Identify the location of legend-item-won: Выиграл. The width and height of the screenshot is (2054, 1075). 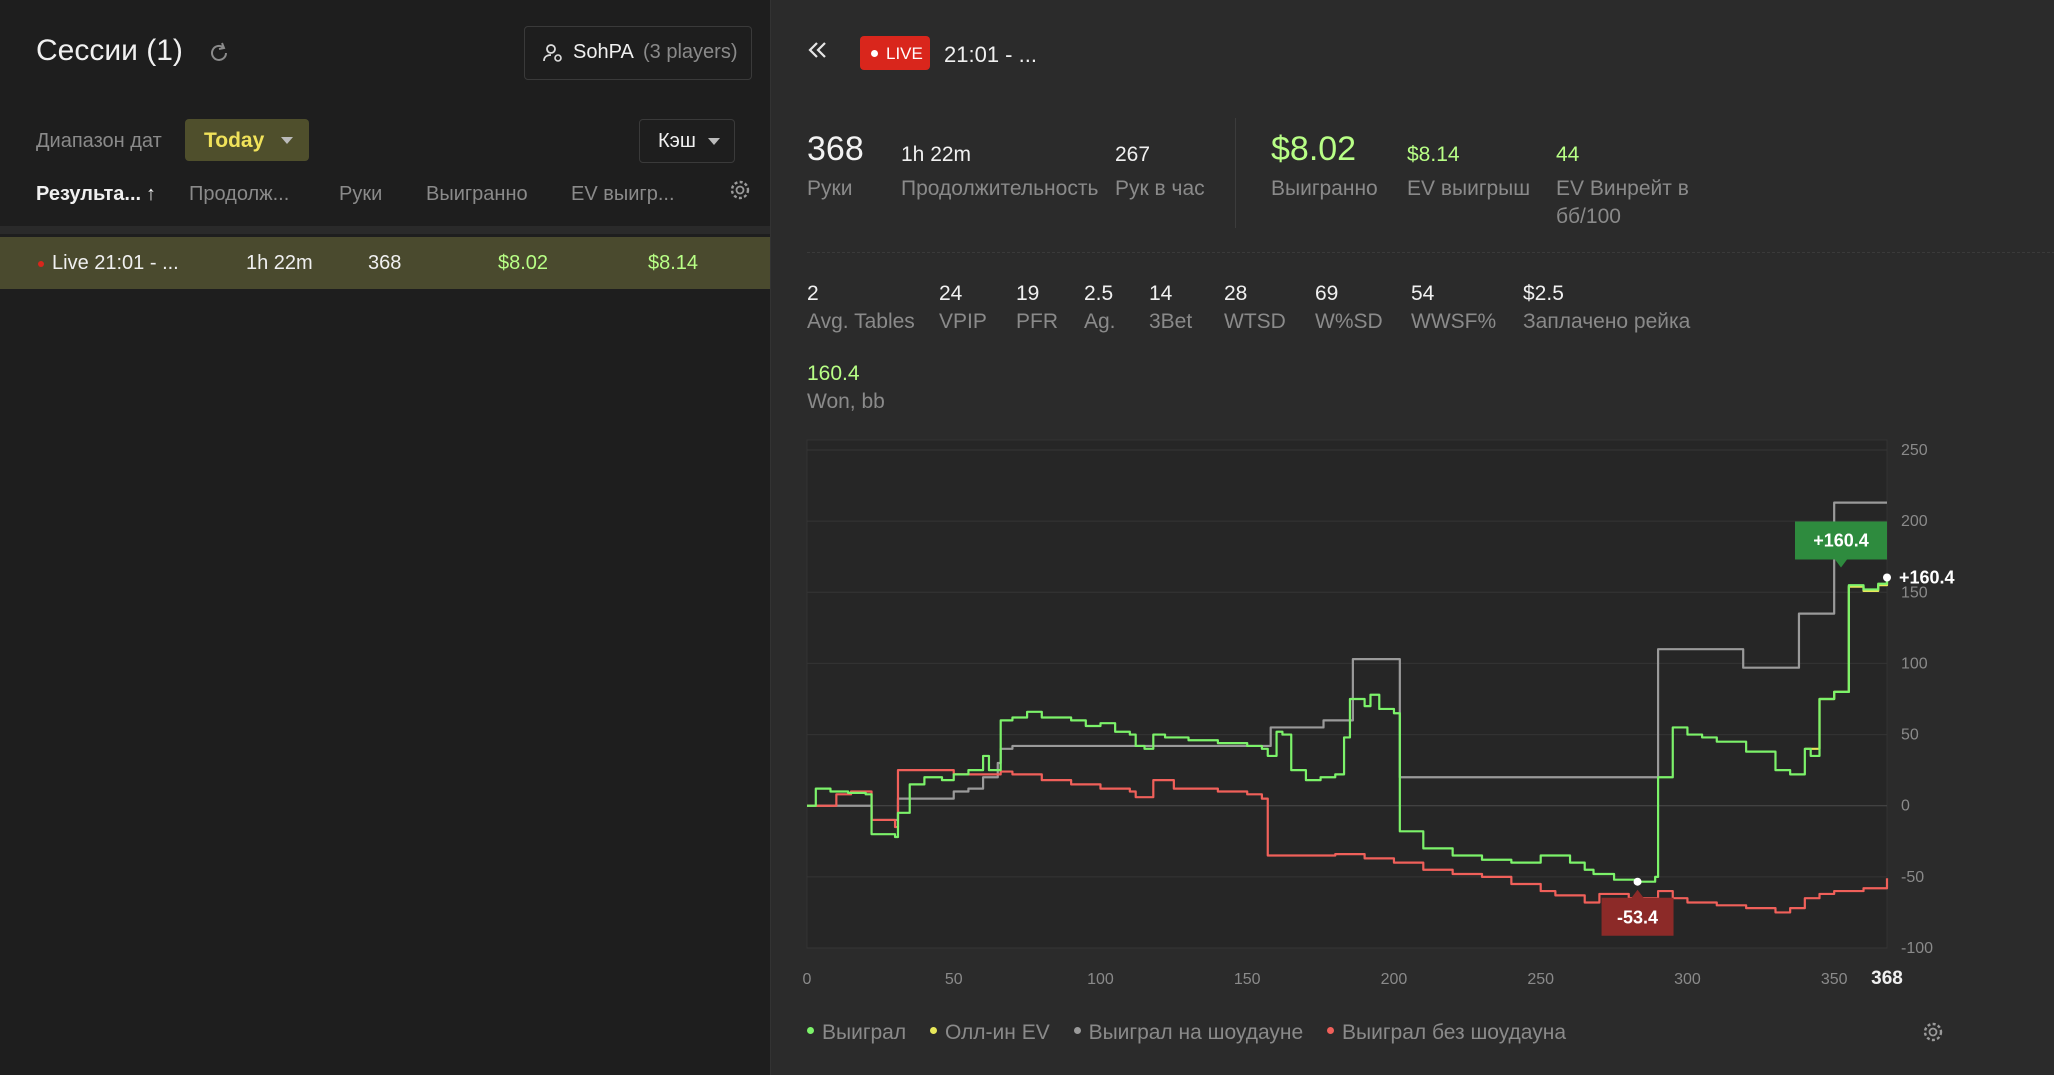
(856, 1032).